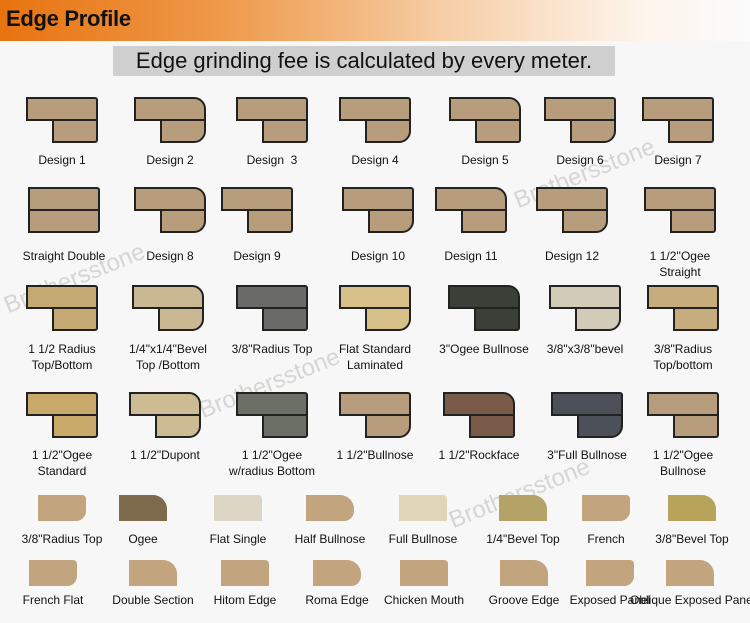 The height and width of the screenshot is (623, 750). What do you see at coordinates (272, 160) in the screenshot?
I see `profile-label: Design 3` at bounding box center [272, 160].